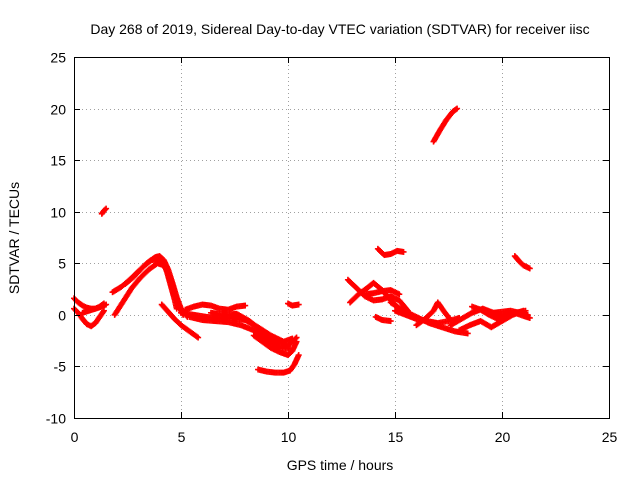  Describe the element at coordinates (182, 437) in the screenshot. I see `x-tick-label: 5` at that location.